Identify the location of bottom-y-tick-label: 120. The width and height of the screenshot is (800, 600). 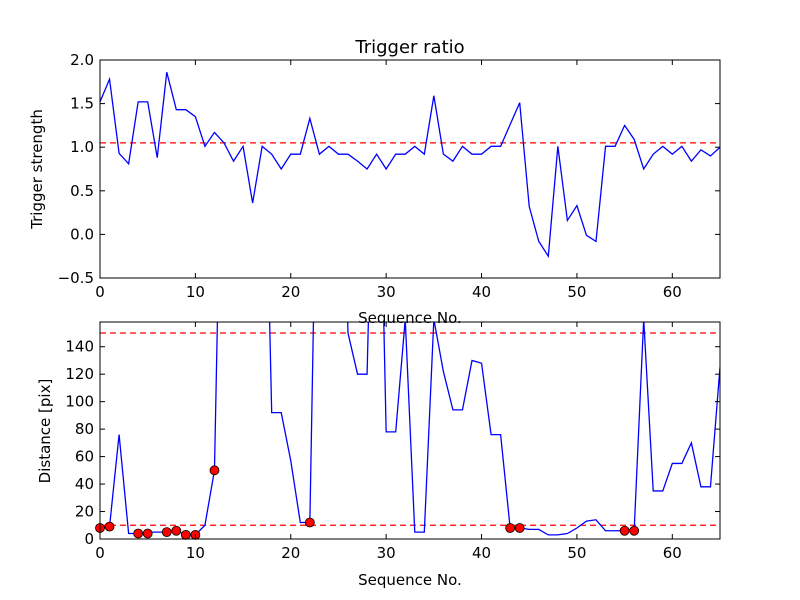
(79, 374).